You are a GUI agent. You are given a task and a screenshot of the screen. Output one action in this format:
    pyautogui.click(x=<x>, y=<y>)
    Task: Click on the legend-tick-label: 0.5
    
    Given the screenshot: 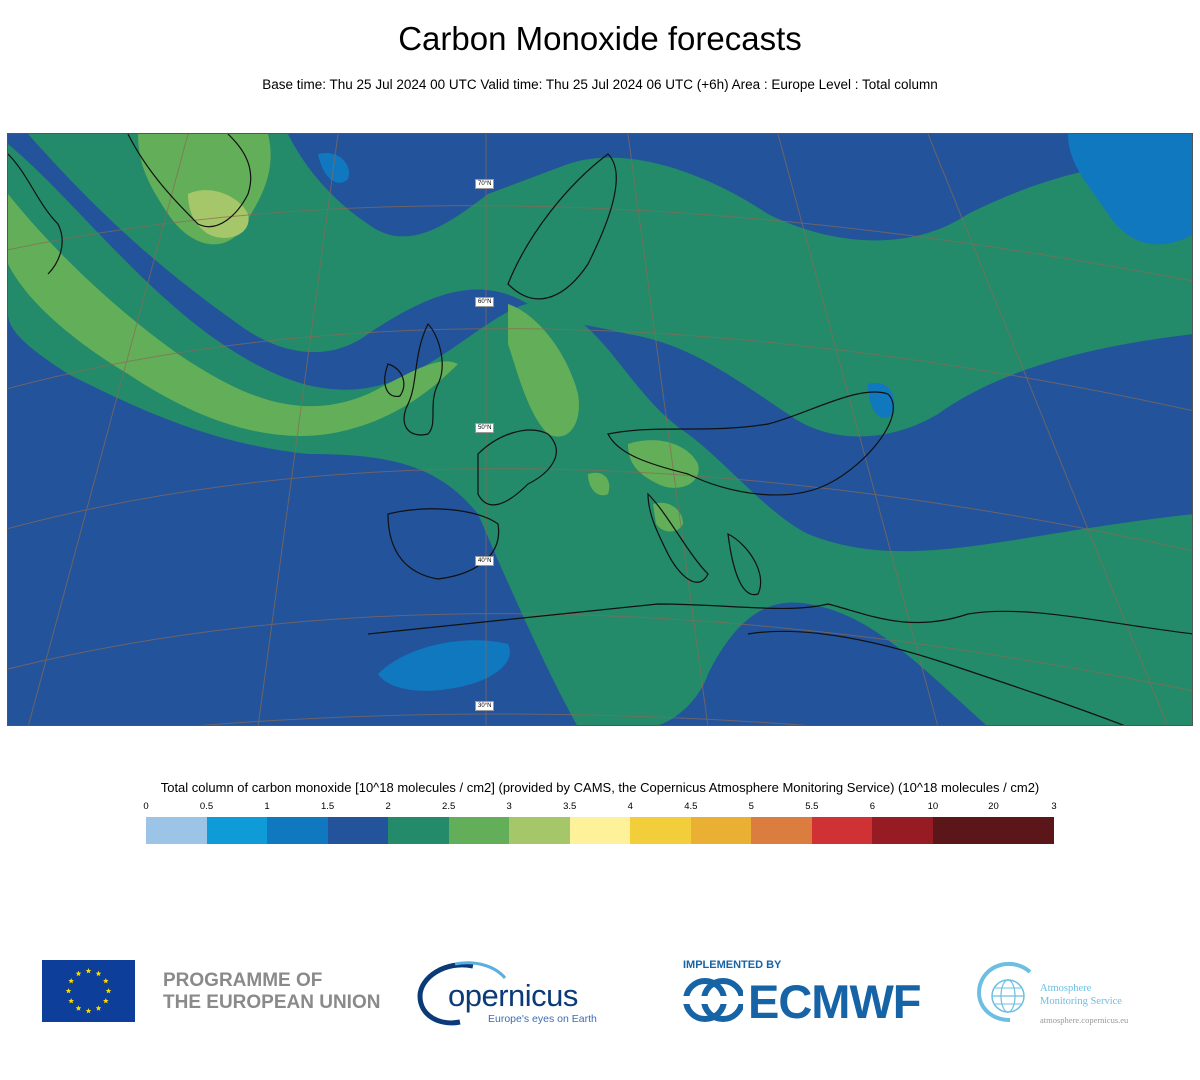 What is the action you would take?
    pyautogui.click(x=206, y=806)
    